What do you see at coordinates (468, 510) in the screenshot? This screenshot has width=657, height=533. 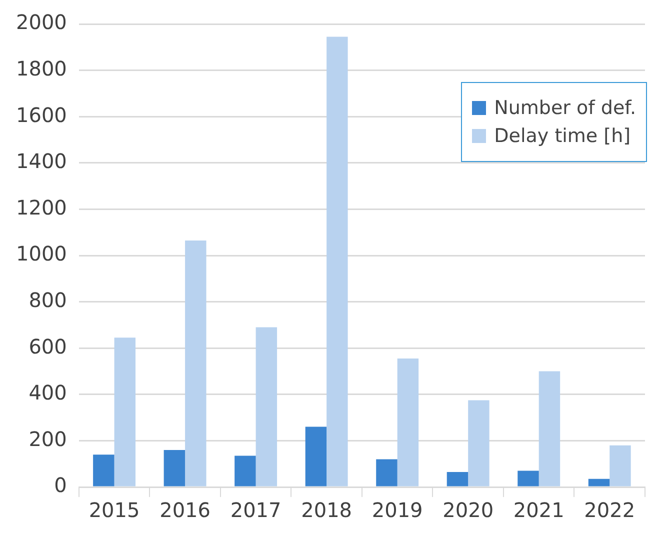 I see `x-tick-label: 2020` at bounding box center [468, 510].